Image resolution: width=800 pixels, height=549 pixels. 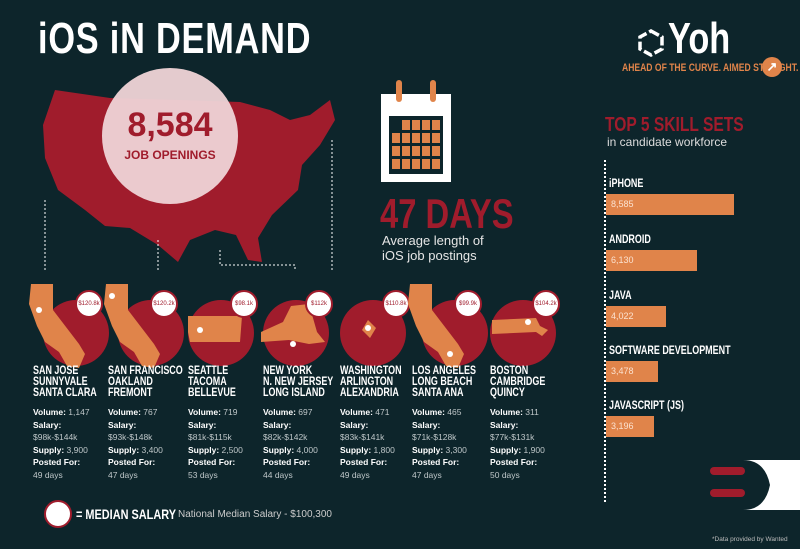 I want to click on skills-title: TOP 5 SKILL SETS, so click(x=674, y=125).